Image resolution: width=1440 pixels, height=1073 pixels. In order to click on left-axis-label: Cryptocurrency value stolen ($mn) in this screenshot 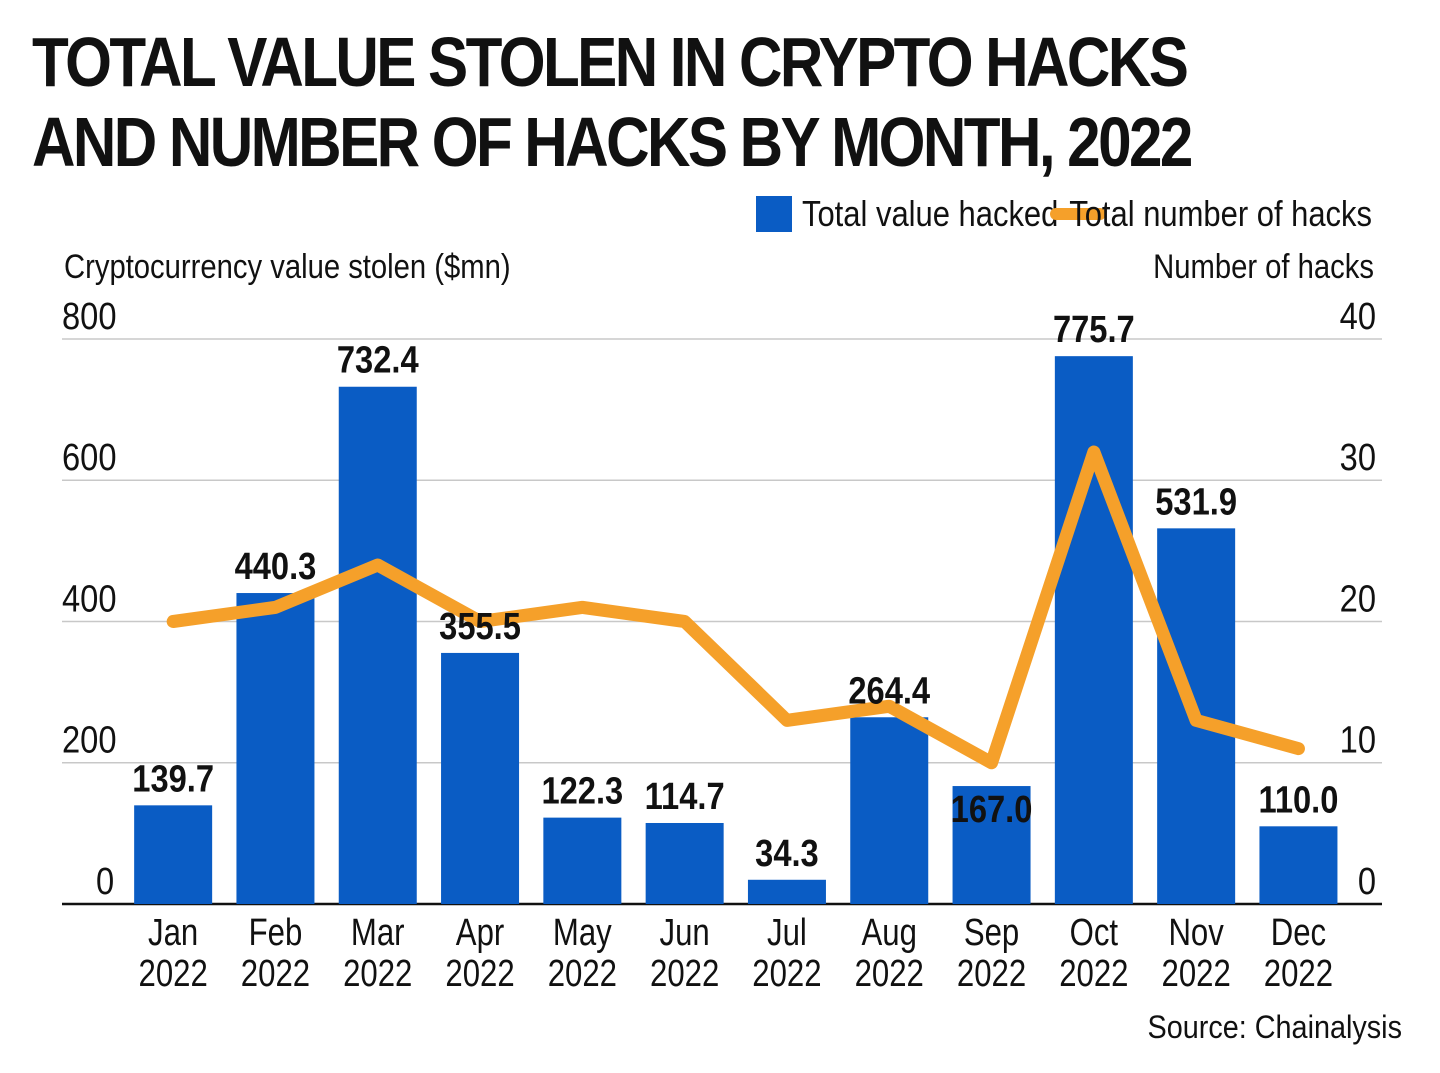, I will do `click(287, 266)`.